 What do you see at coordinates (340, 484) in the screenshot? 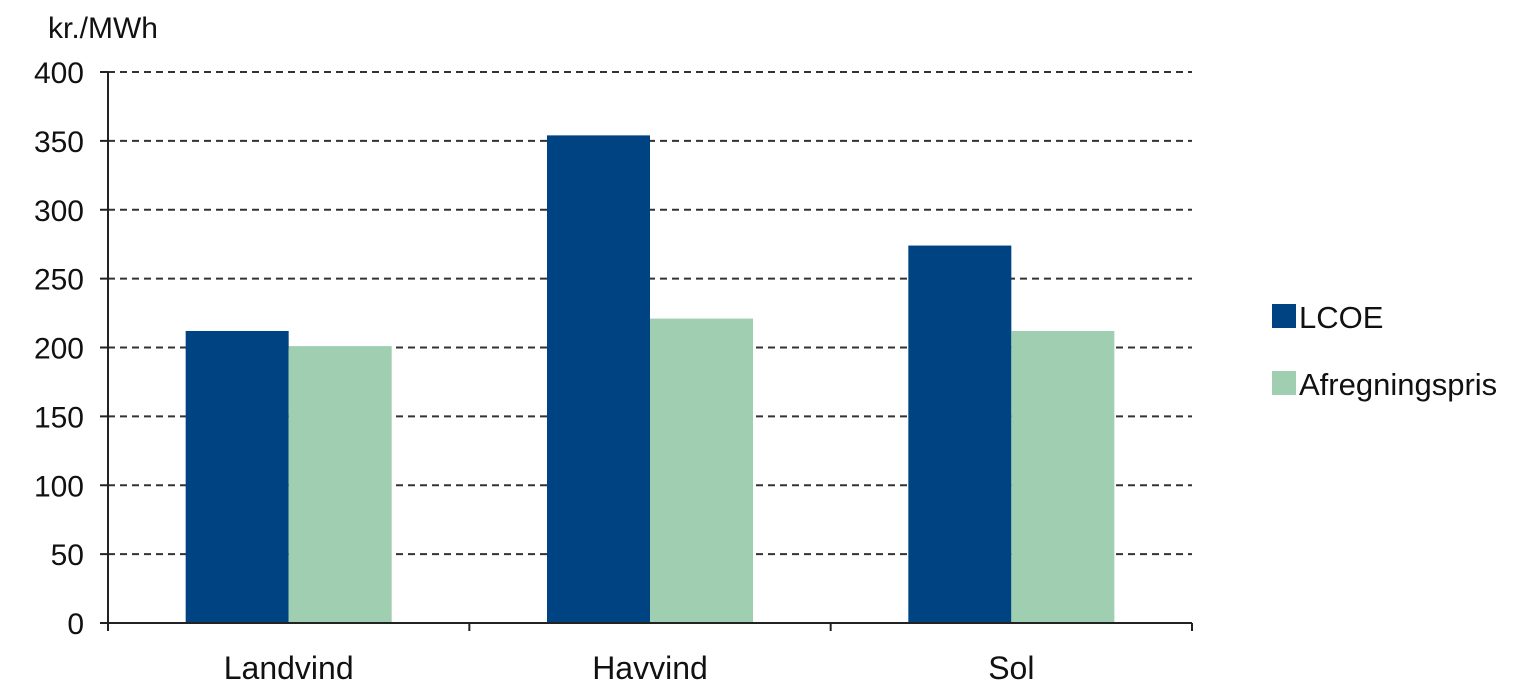
I see `bar-afregningspris-landvind` at bounding box center [340, 484].